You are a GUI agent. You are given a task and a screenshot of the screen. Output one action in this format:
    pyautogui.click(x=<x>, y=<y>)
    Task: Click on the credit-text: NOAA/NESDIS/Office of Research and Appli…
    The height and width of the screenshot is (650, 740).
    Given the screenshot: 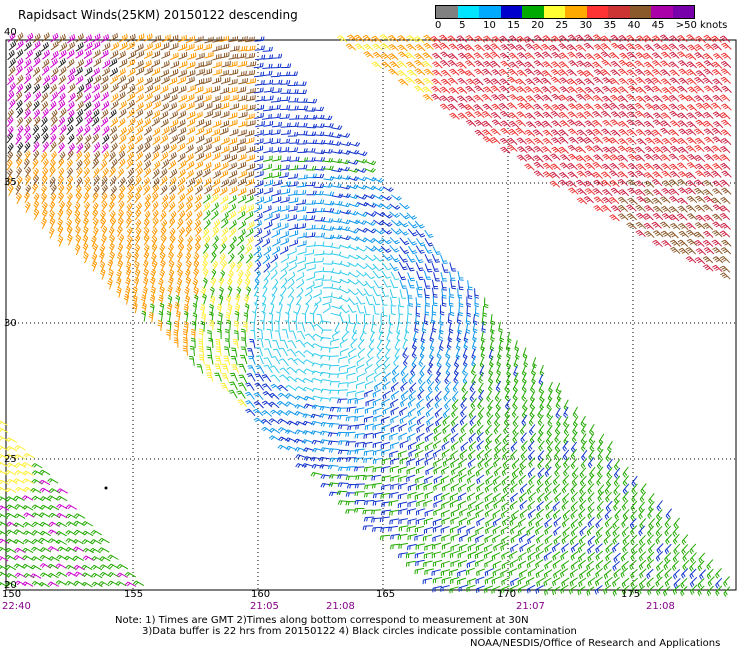 What is the action you would take?
    pyautogui.click(x=595, y=643)
    